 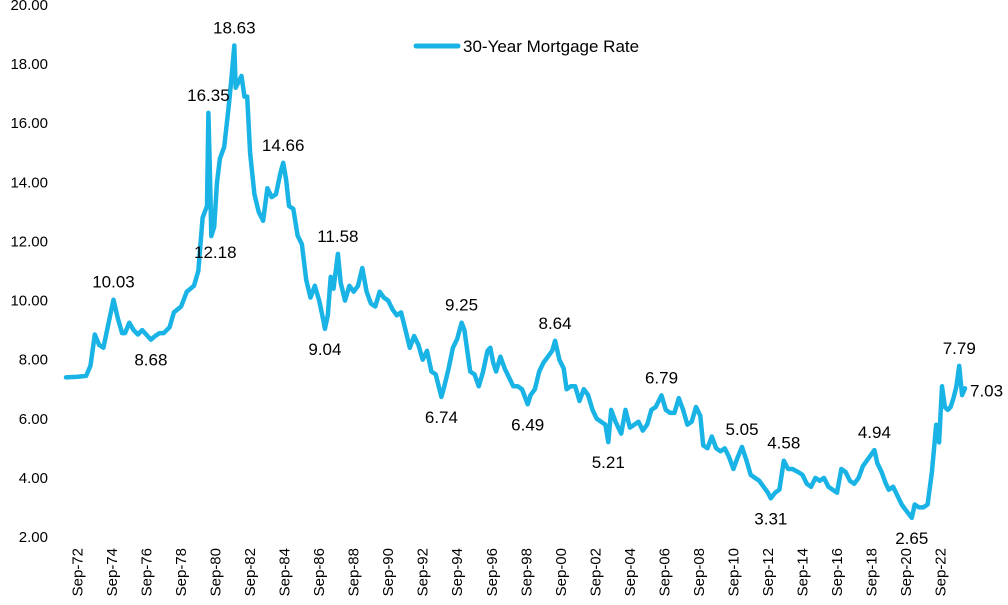 I want to click on y-tick-label: 14.00, so click(x=29, y=182).